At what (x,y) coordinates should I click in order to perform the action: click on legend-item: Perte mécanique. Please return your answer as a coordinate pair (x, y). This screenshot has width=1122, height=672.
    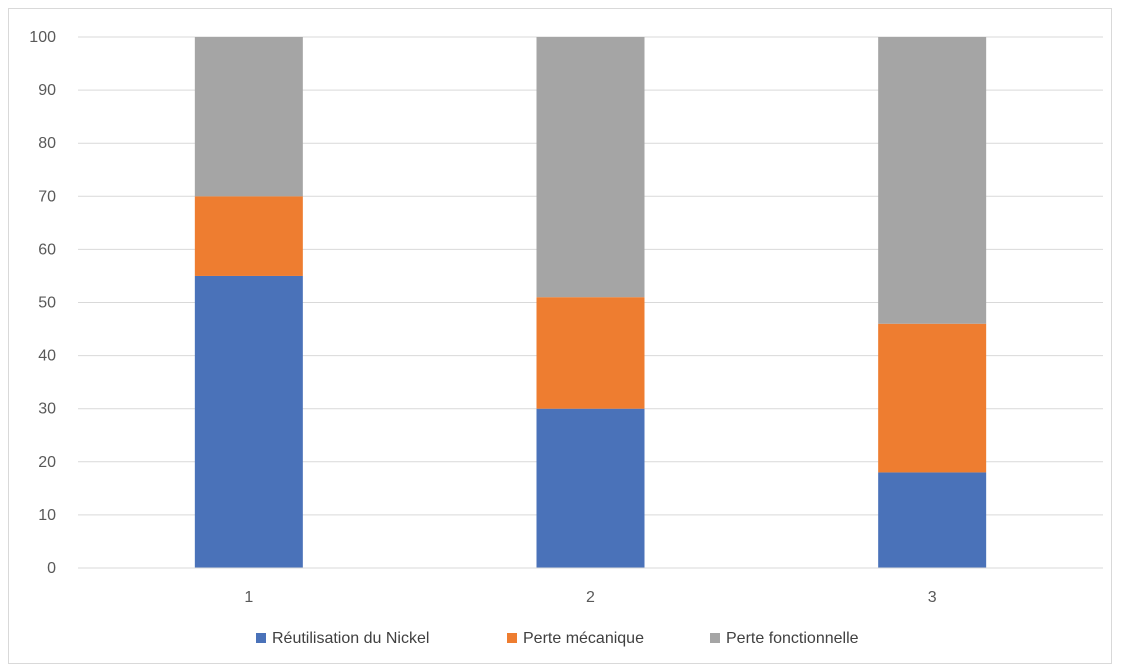
    Looking at the image, I should click on (575, 638).